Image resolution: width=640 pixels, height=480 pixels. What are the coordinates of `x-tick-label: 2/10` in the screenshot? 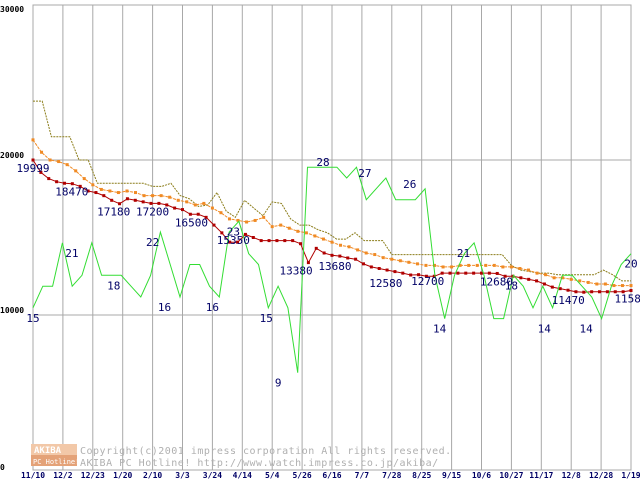 It's located at (152, 475).